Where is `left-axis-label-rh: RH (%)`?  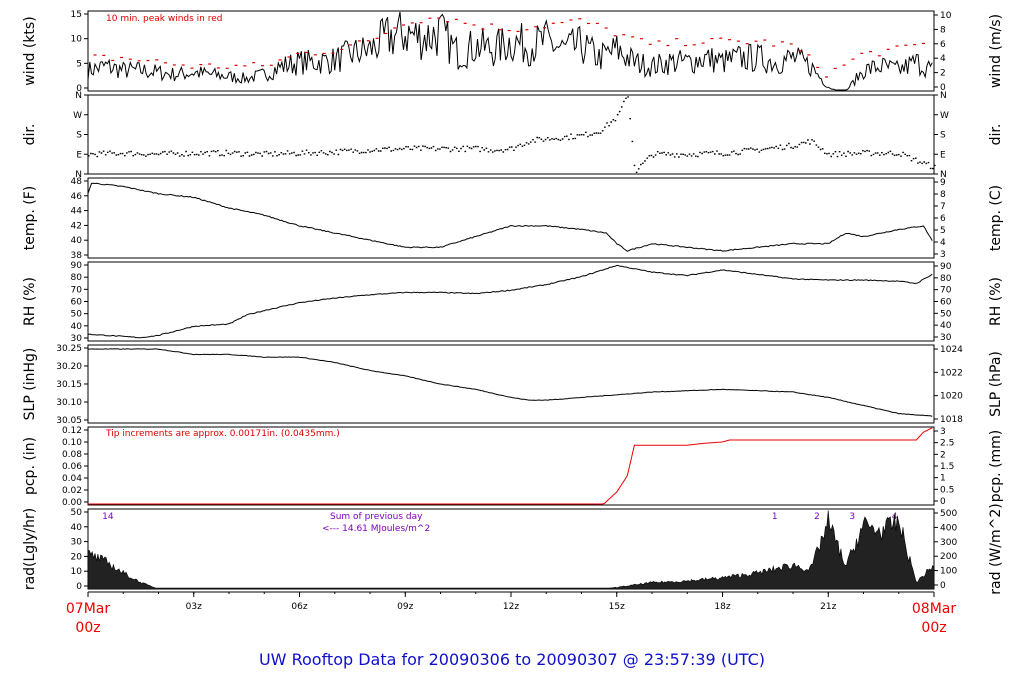
left-axis-label-rh: RH (%) is located at coordinates (30, 301).